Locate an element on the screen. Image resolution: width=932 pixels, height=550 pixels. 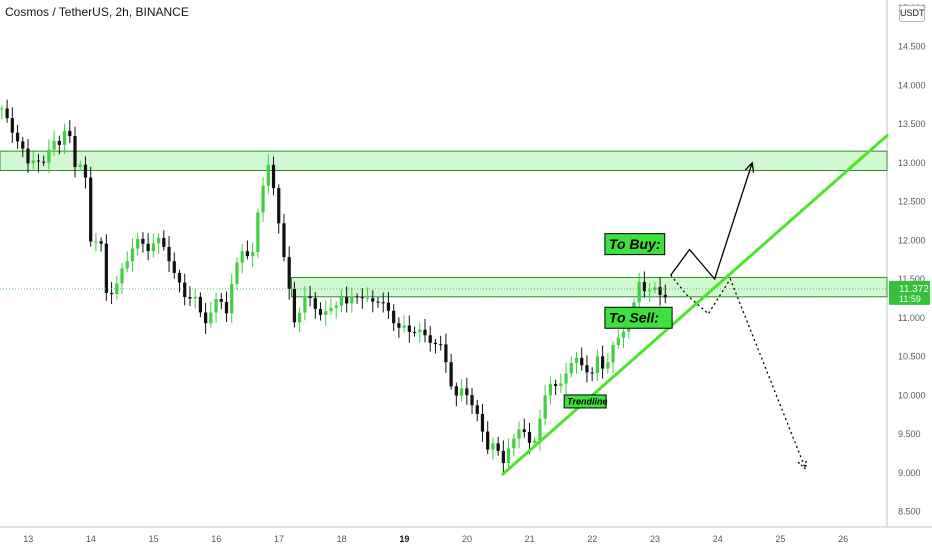
y-tick-label: 13.500 is located at coordinates (912, 124).